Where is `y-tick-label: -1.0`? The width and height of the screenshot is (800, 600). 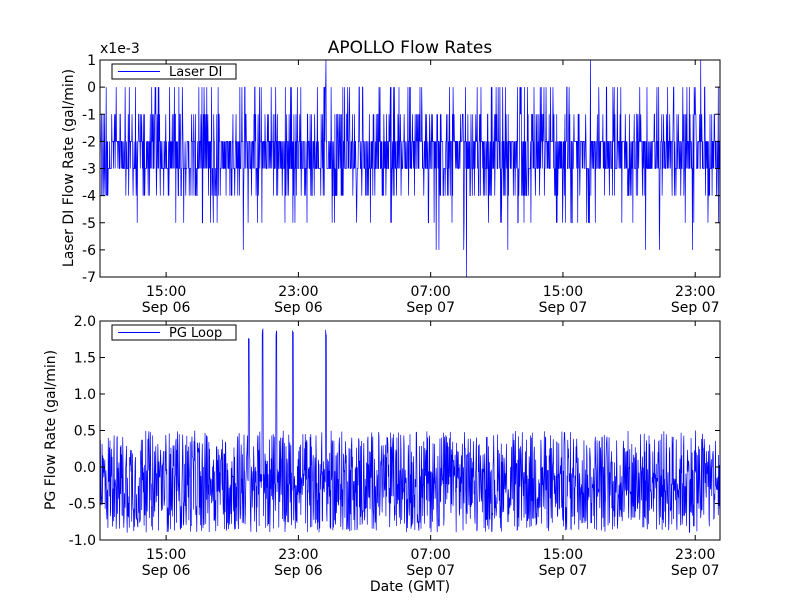 y-tick-label: -1.0 is located at coordinates (82, 541).